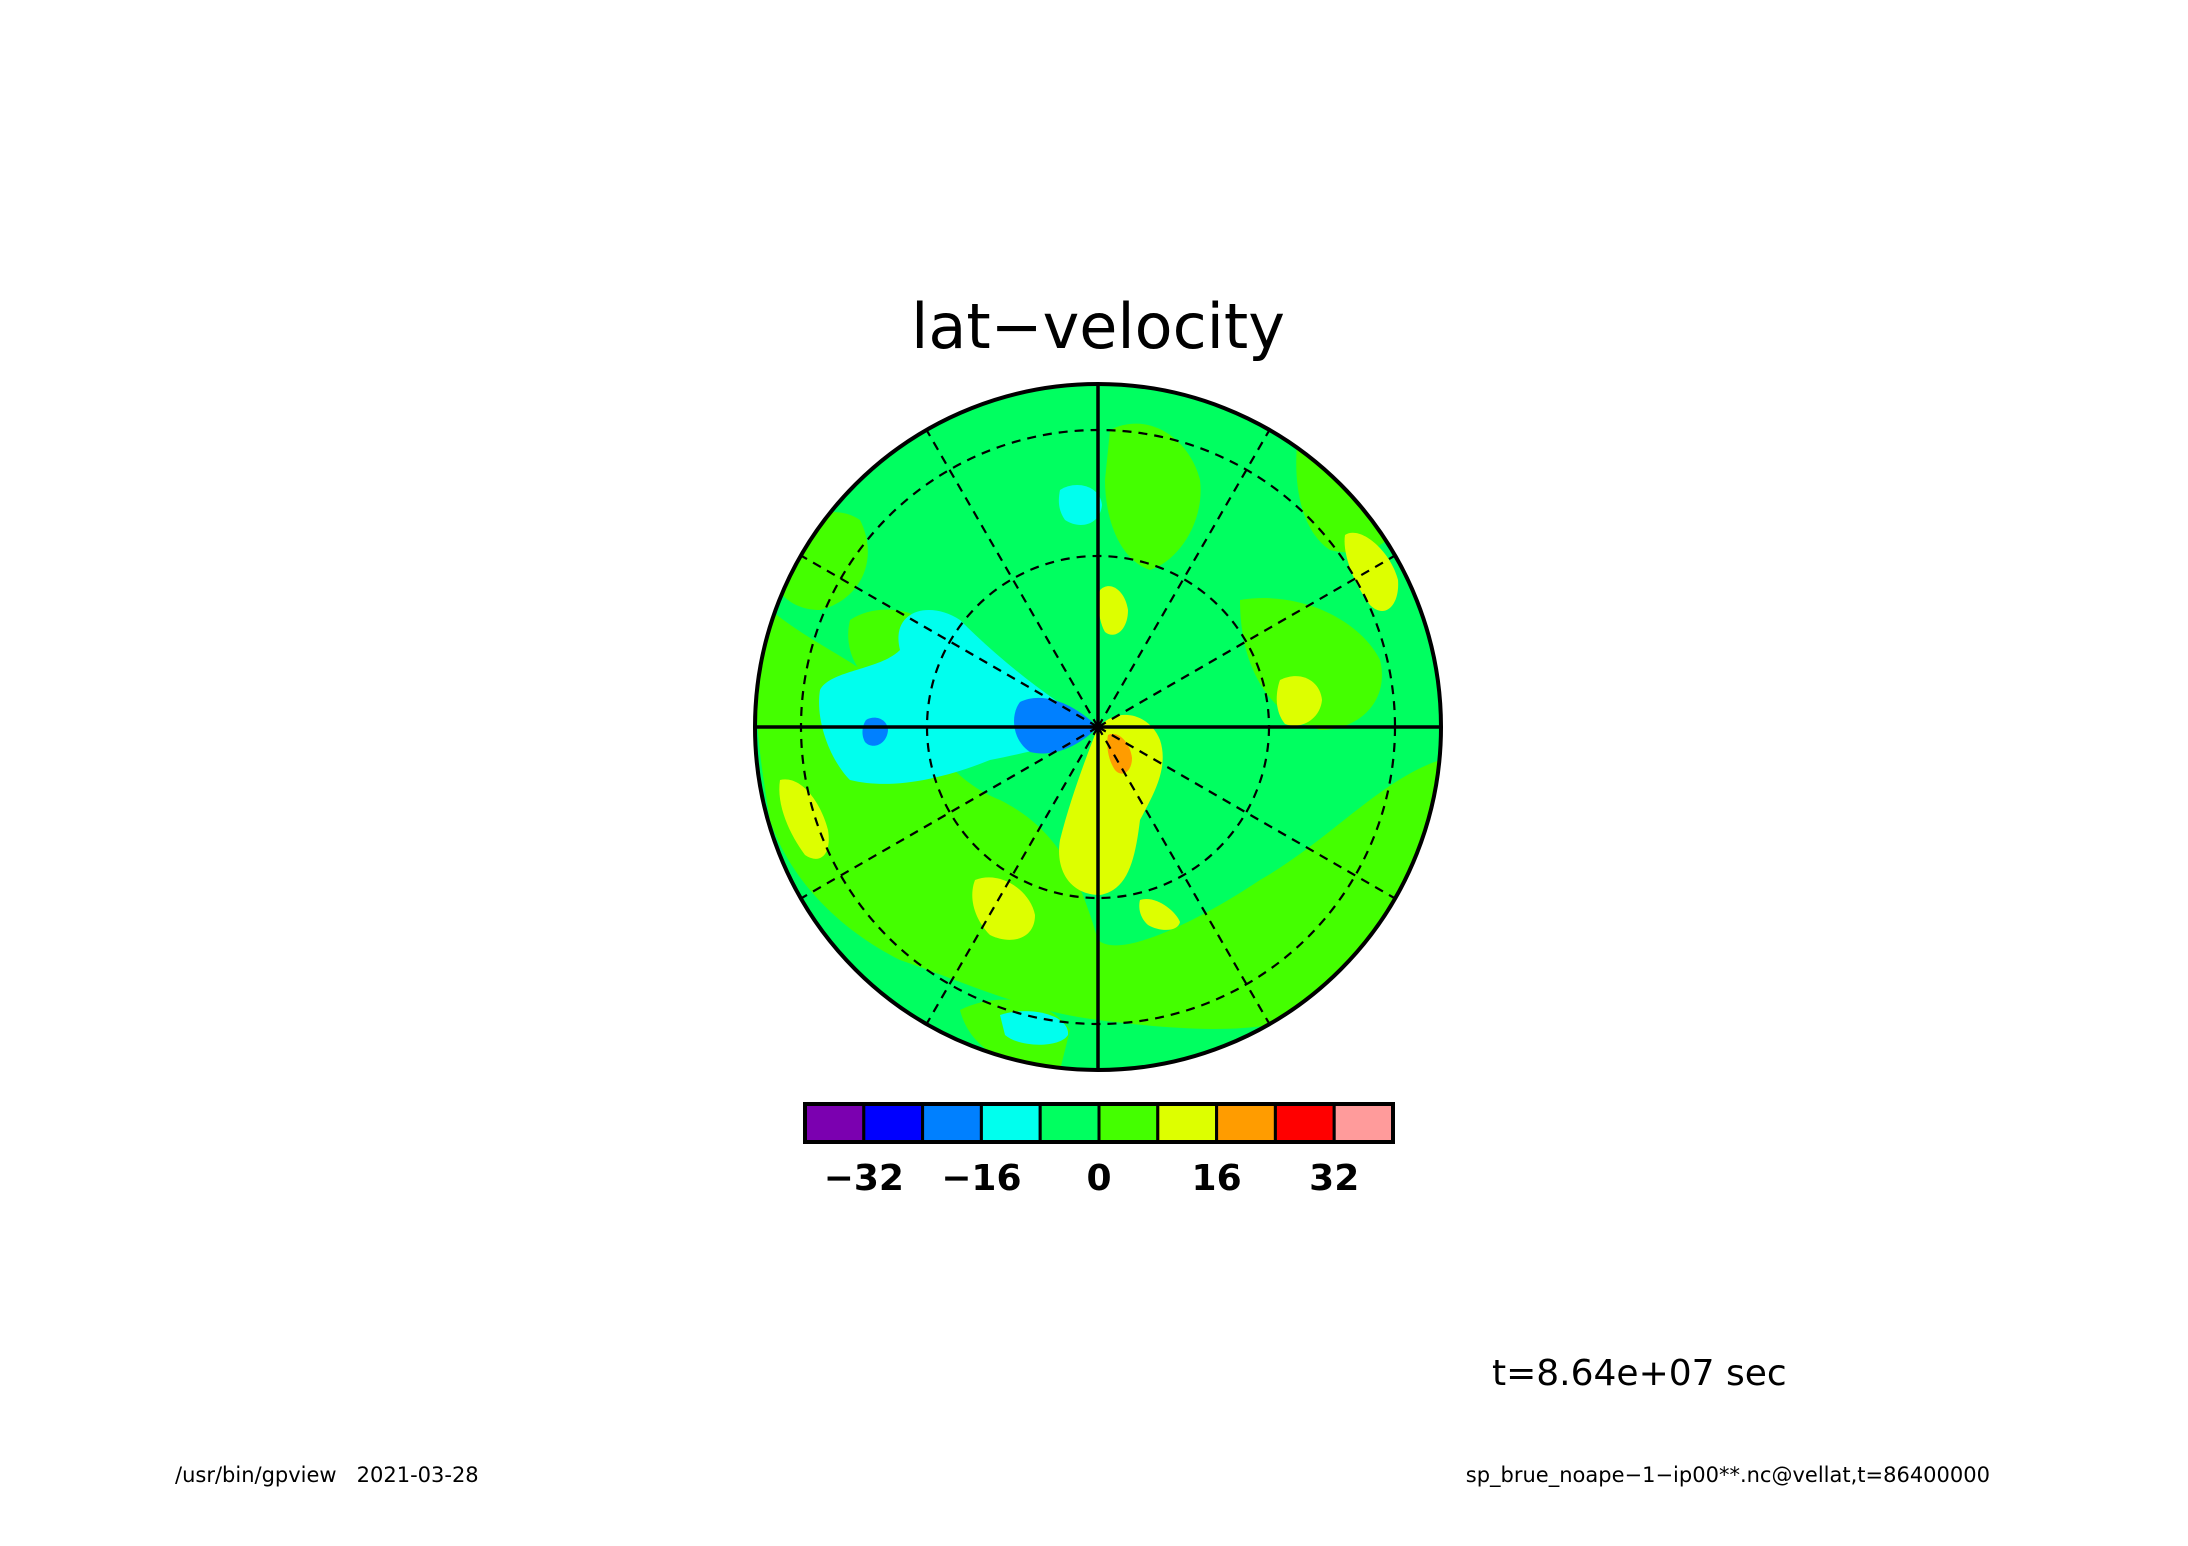  What do you see at coordinates (1098, 326) in the screenshot?
I see `chart-title: lat−velocity` at bounding box center [1098, 326].